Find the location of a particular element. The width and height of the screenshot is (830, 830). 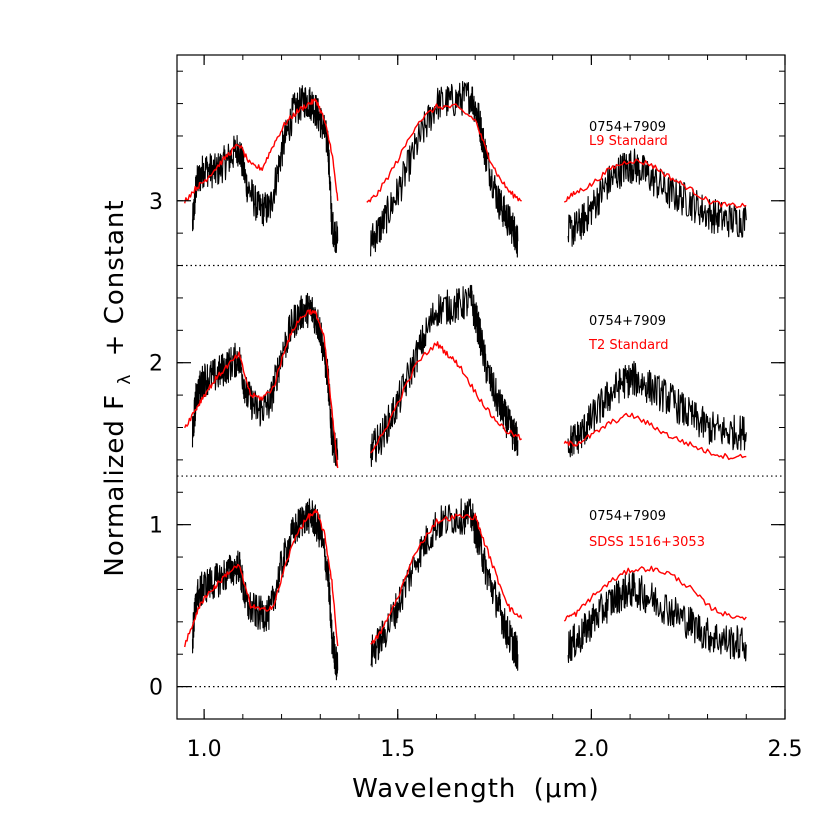

comparison-spectrum-panel2-seg1 is located at coordinates (446, 579).